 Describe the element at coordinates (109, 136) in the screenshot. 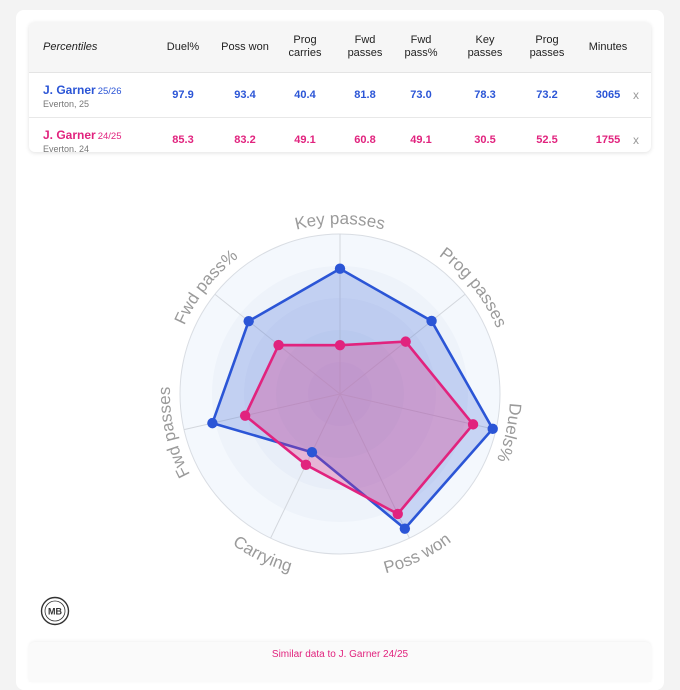

I see `player-season: 24/25` at that location.